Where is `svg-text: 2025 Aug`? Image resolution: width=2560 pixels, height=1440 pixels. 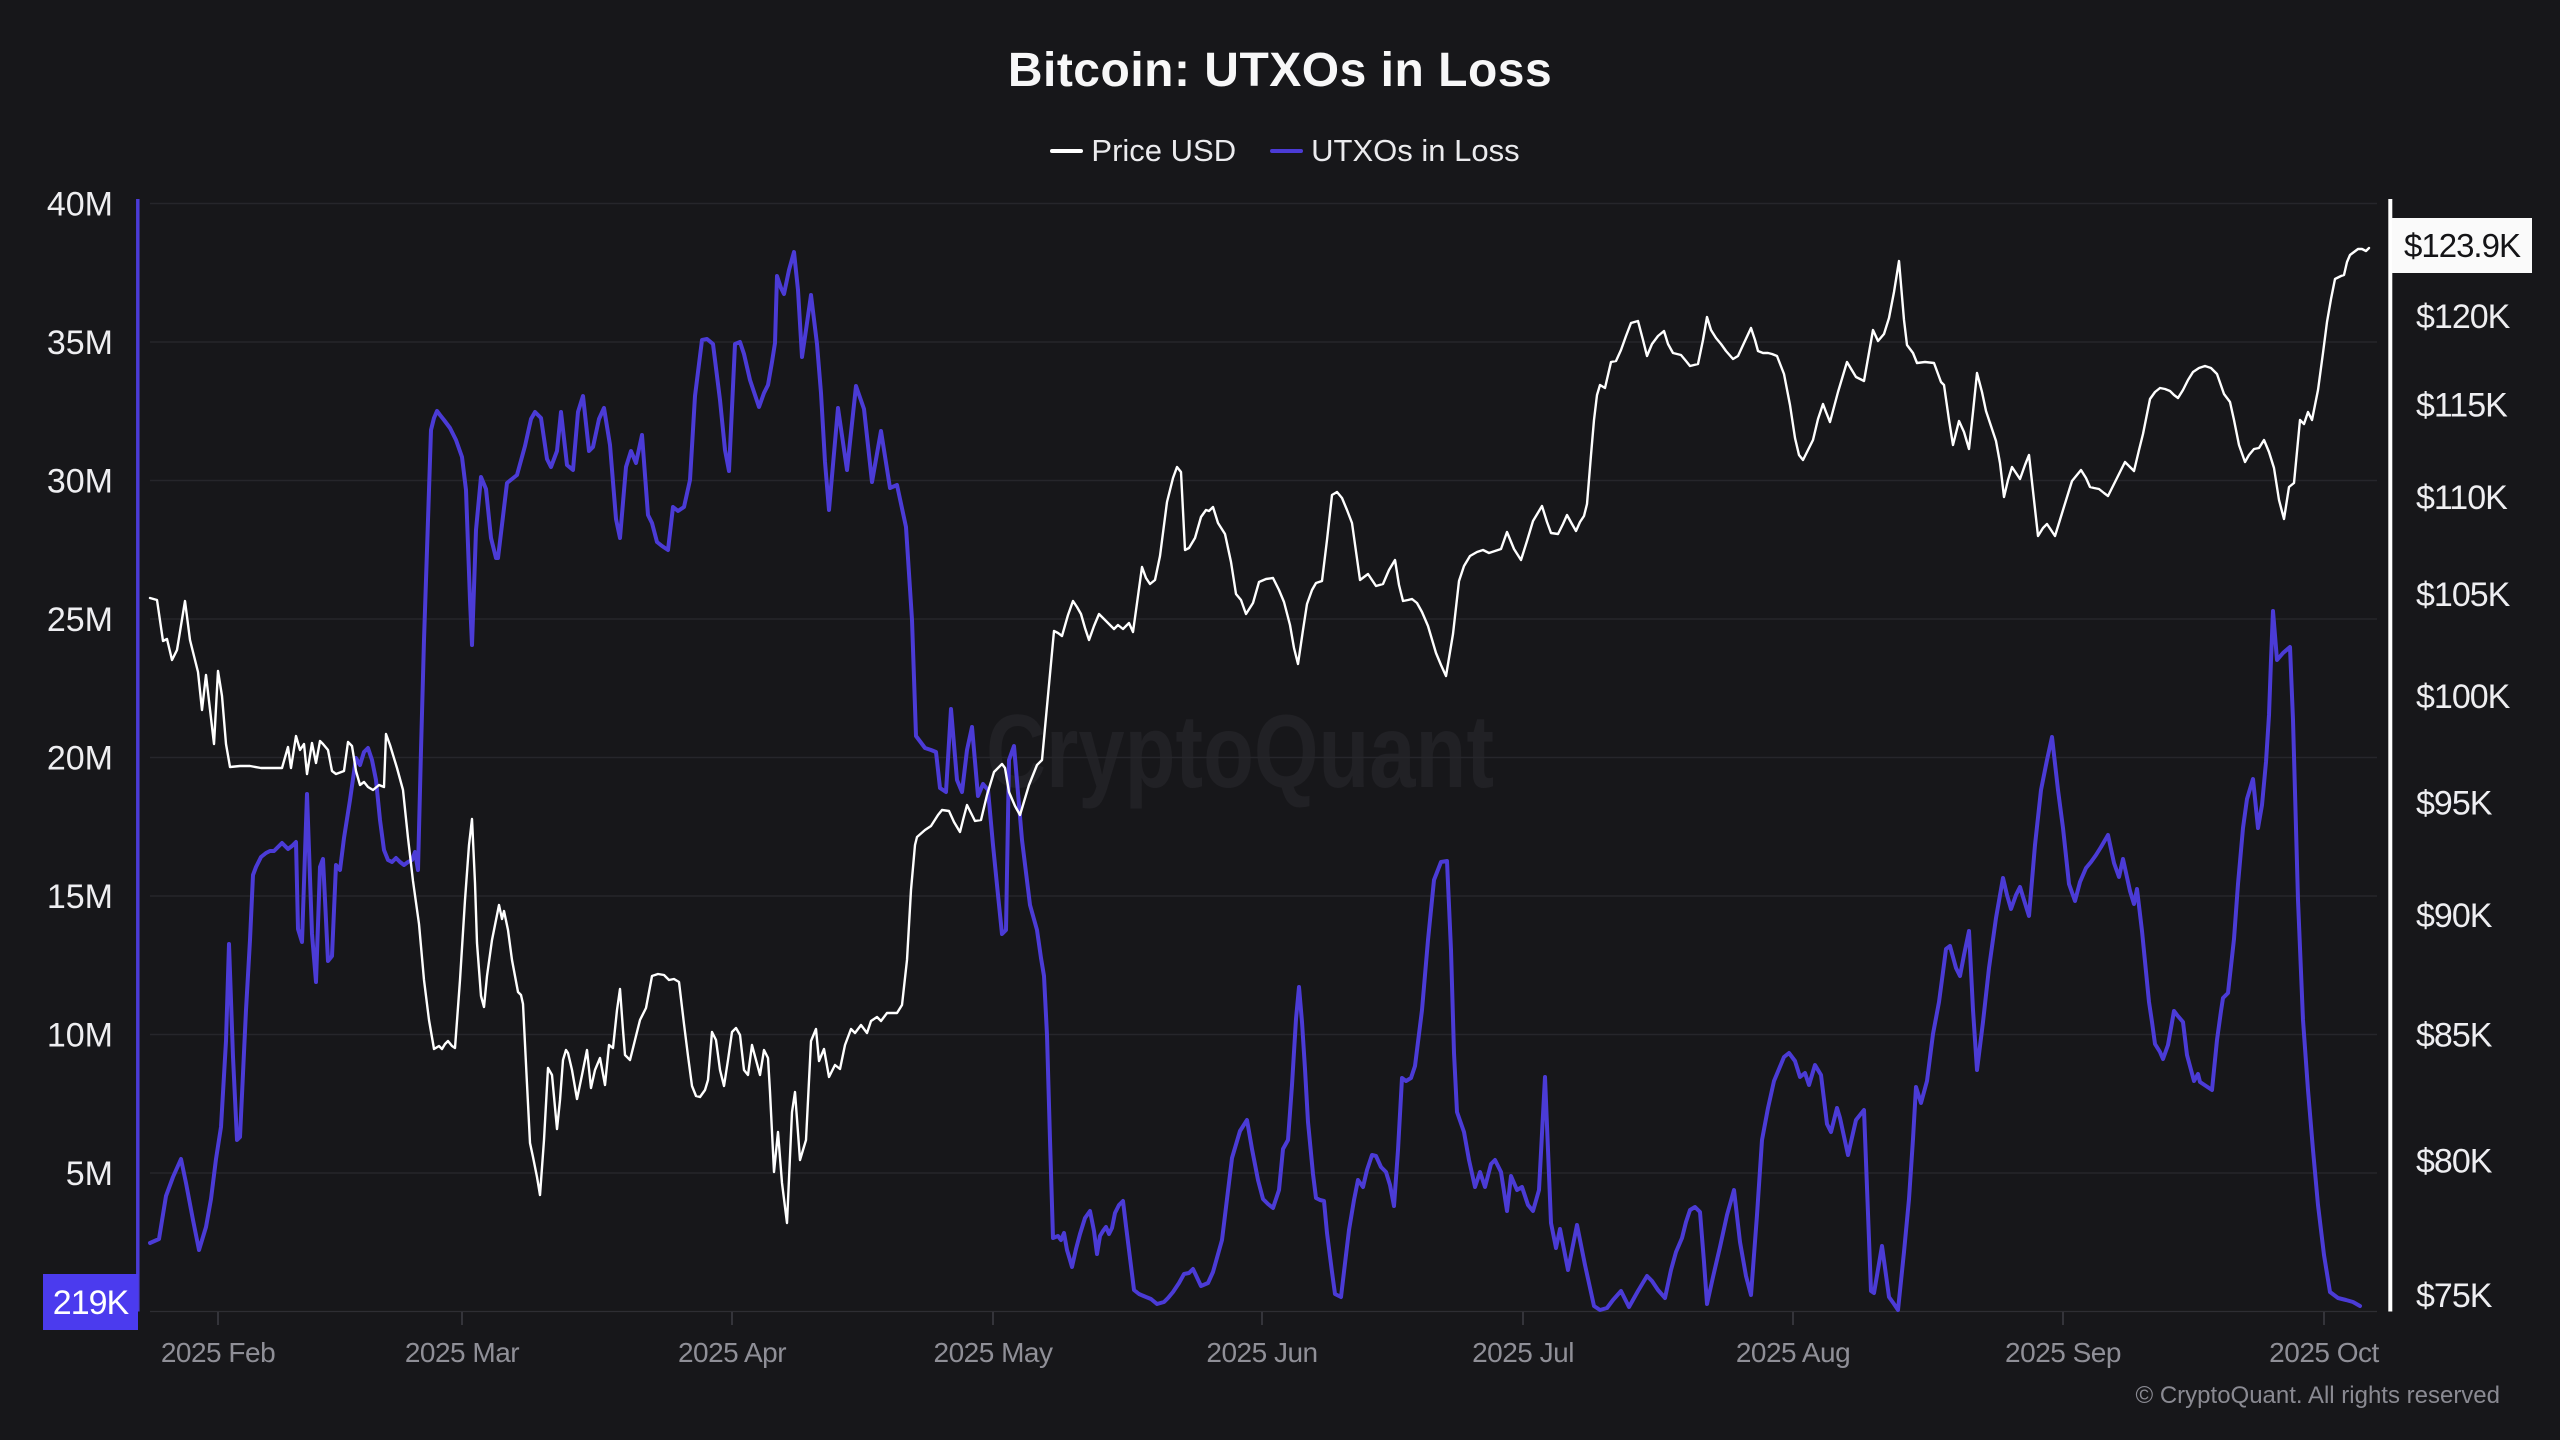
svg-text: 2025 Aug is located at coordinates (1793, 1352).